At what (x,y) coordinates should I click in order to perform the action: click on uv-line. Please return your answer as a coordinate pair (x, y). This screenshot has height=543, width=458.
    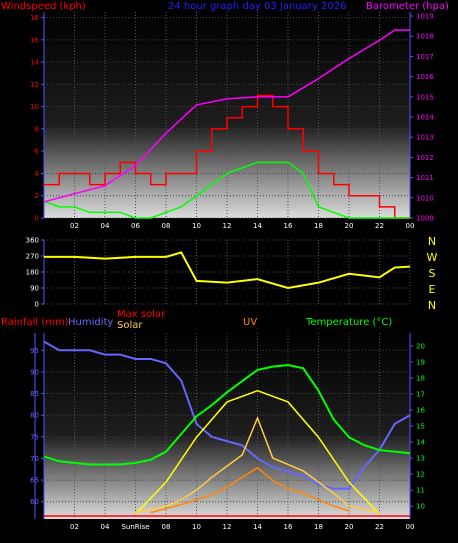
    Looking at the image, I should click on (250, 490).